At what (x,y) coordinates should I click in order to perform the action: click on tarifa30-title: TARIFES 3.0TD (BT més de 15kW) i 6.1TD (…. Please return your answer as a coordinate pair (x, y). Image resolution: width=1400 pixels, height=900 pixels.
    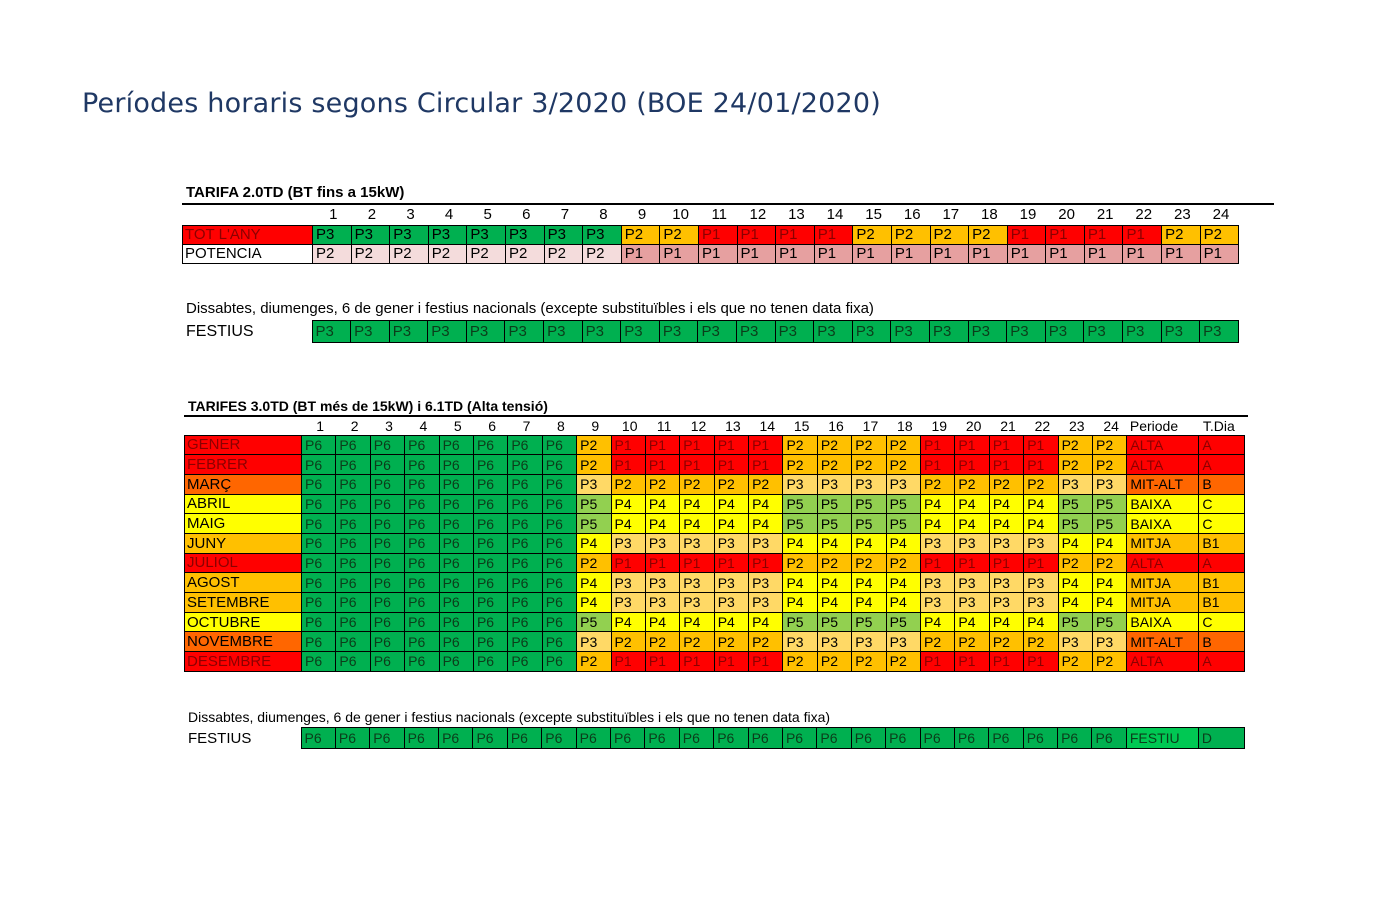
    Looking at the image, I should click on (368, 406).